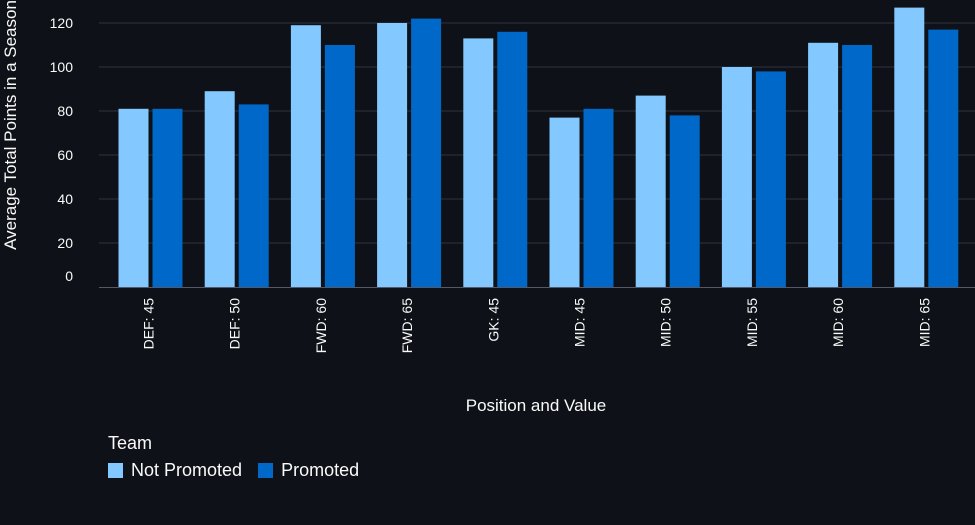 The image size is (975, 525). Describe the element at coordinates (666, 322) in the screenshot. I see `x-tick-label: MID: 50` at that location.